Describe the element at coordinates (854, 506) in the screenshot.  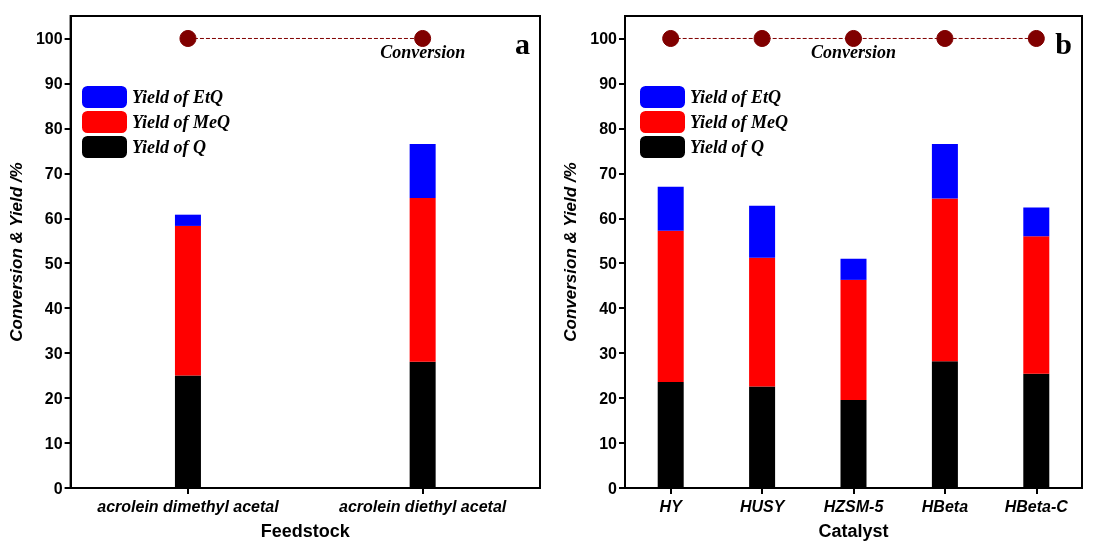
I see `x-tick-label: HZSM-5` at that location.